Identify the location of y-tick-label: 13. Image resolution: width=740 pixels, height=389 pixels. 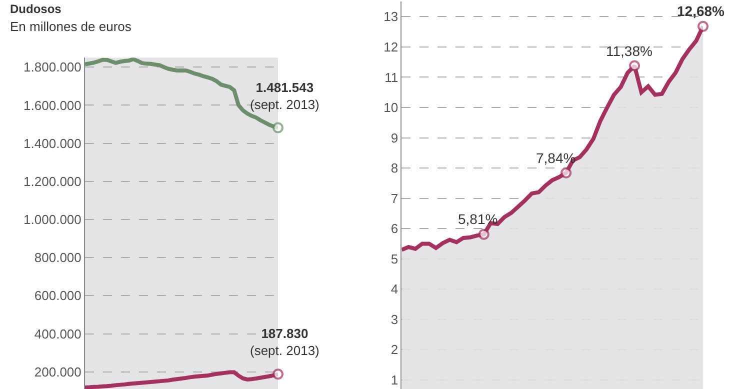
(391, 16).